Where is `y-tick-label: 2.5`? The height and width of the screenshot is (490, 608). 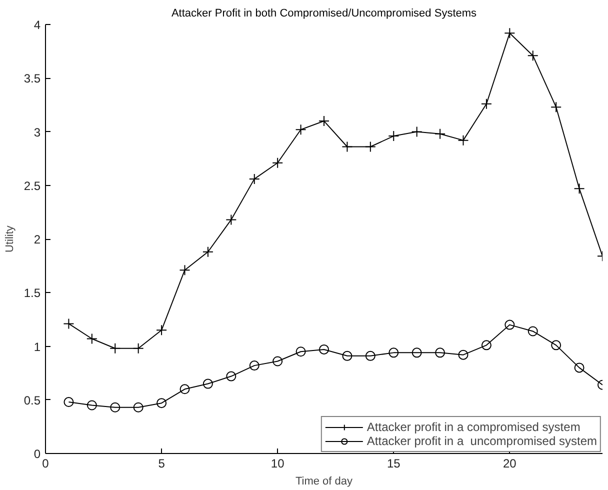 y-tick-label: 2.5 is located at coordinates (32, 185).